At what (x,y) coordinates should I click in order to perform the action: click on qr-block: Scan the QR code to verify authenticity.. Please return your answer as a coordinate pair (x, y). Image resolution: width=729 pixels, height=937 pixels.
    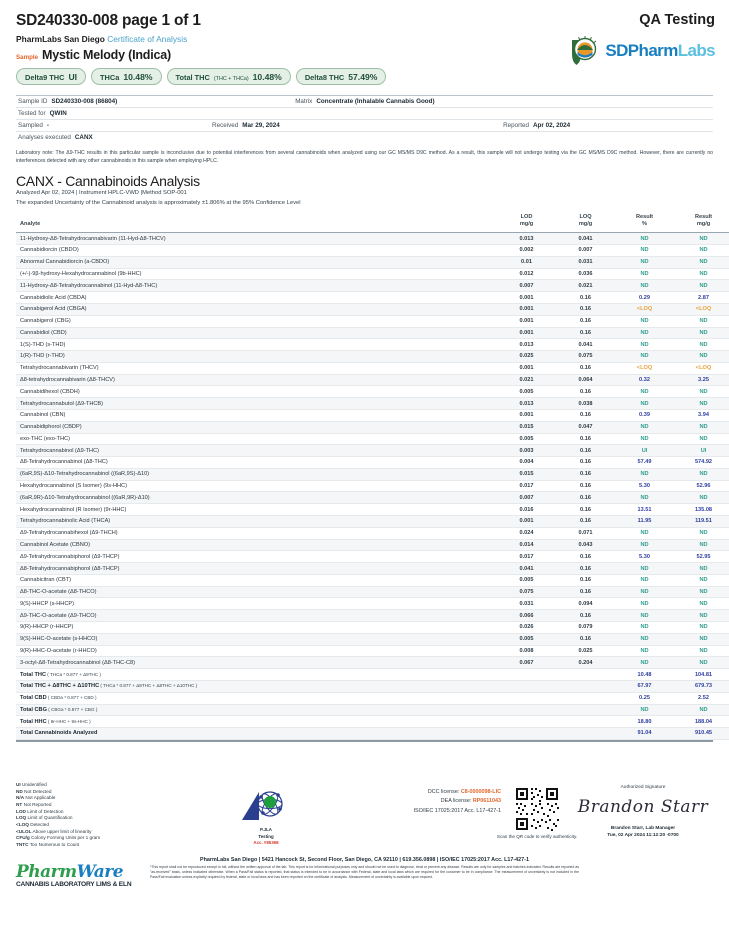
    Looking at the image, I should click on (537, 815).